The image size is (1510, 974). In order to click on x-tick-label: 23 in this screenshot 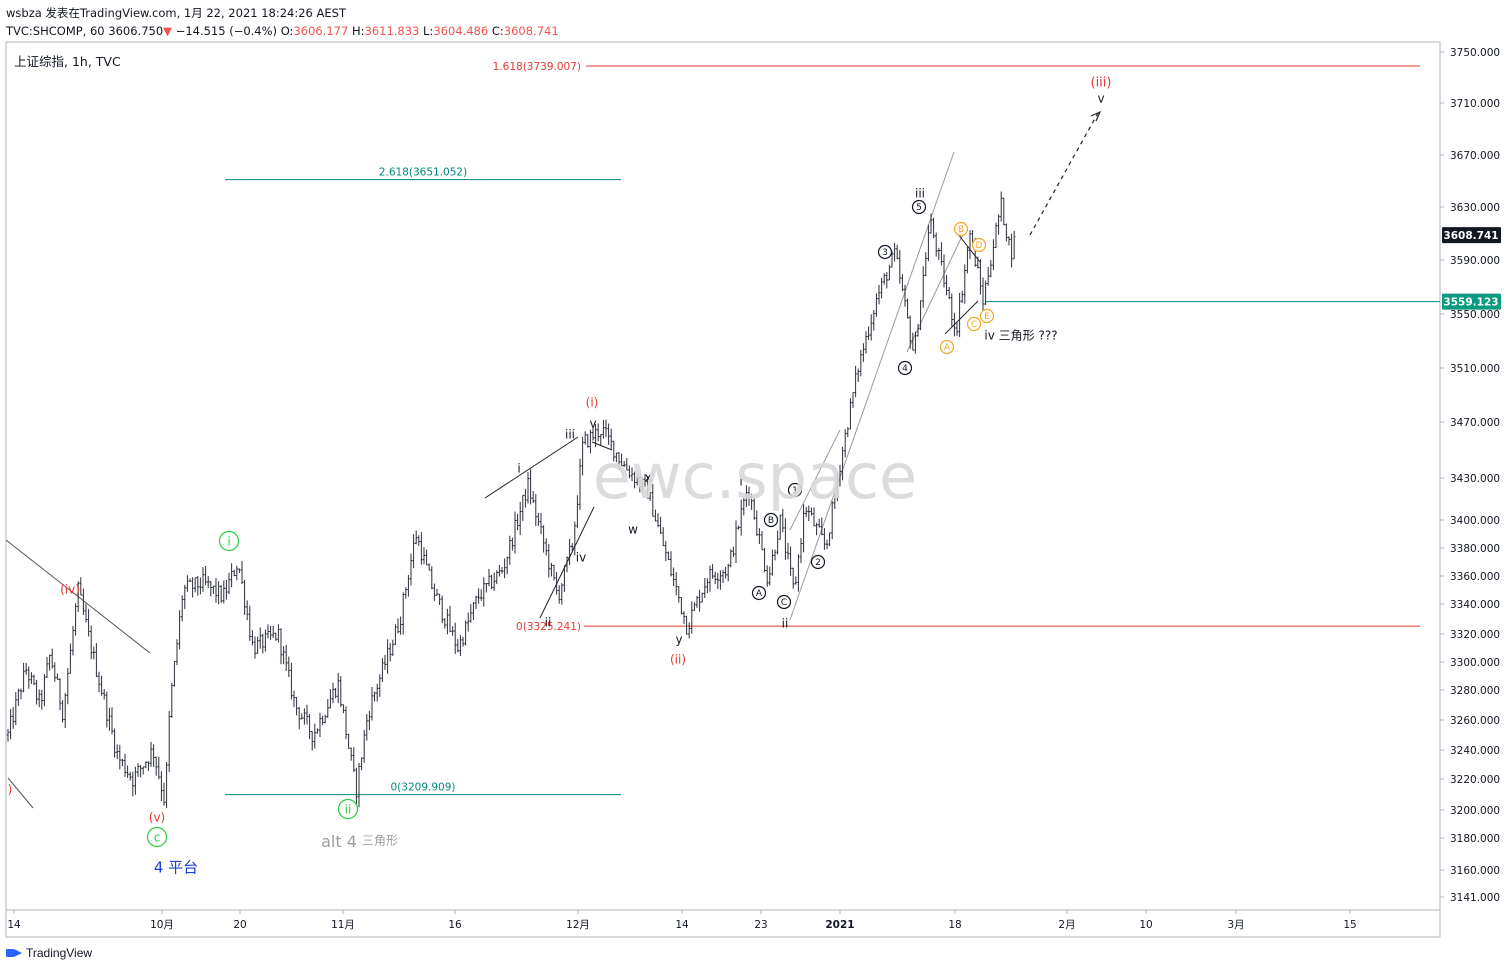, I will do `click(760, 925)`.